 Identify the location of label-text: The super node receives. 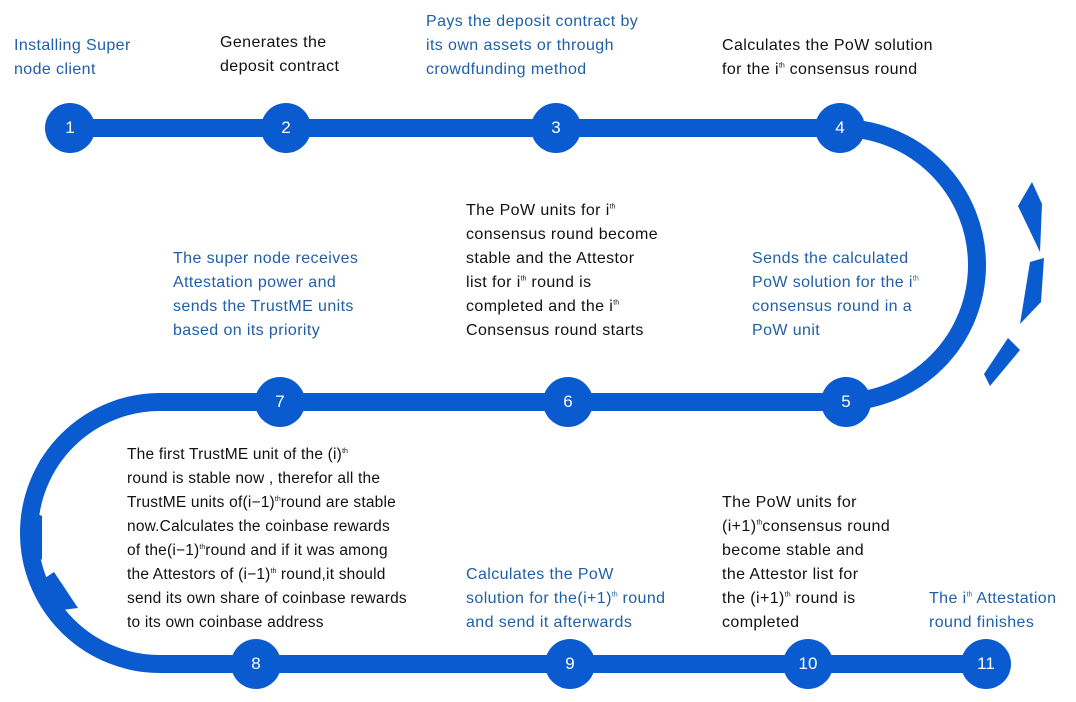
(266, 258).